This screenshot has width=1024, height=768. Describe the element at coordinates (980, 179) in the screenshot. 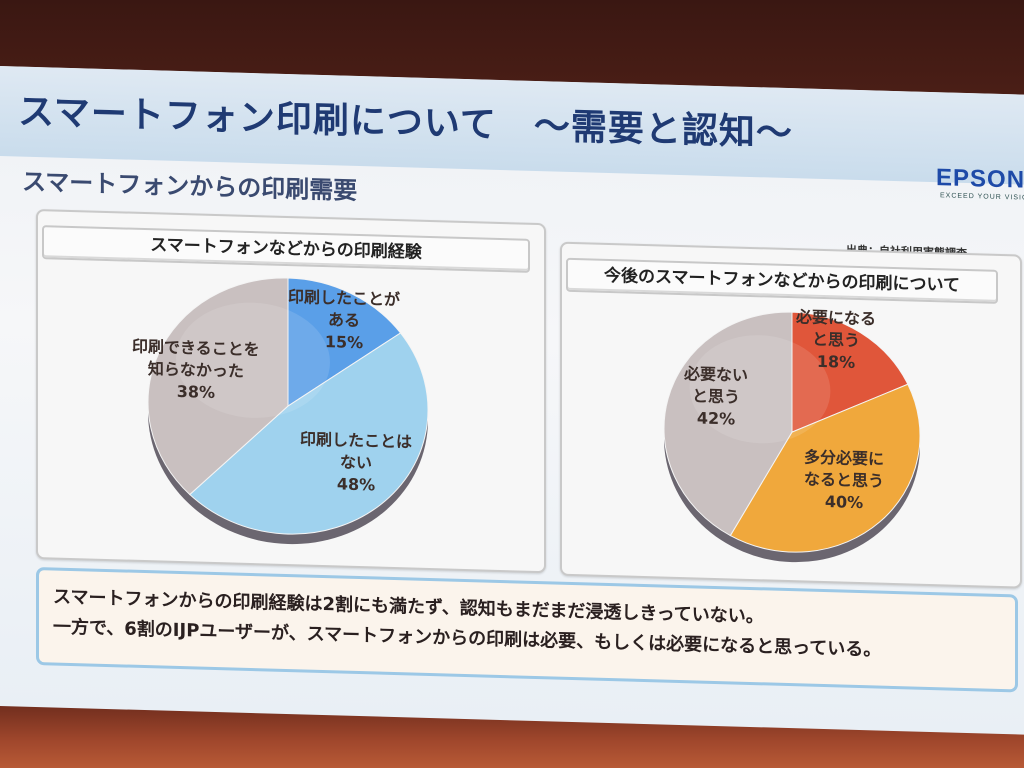

I see `brand-logo: EPSON` at that location.